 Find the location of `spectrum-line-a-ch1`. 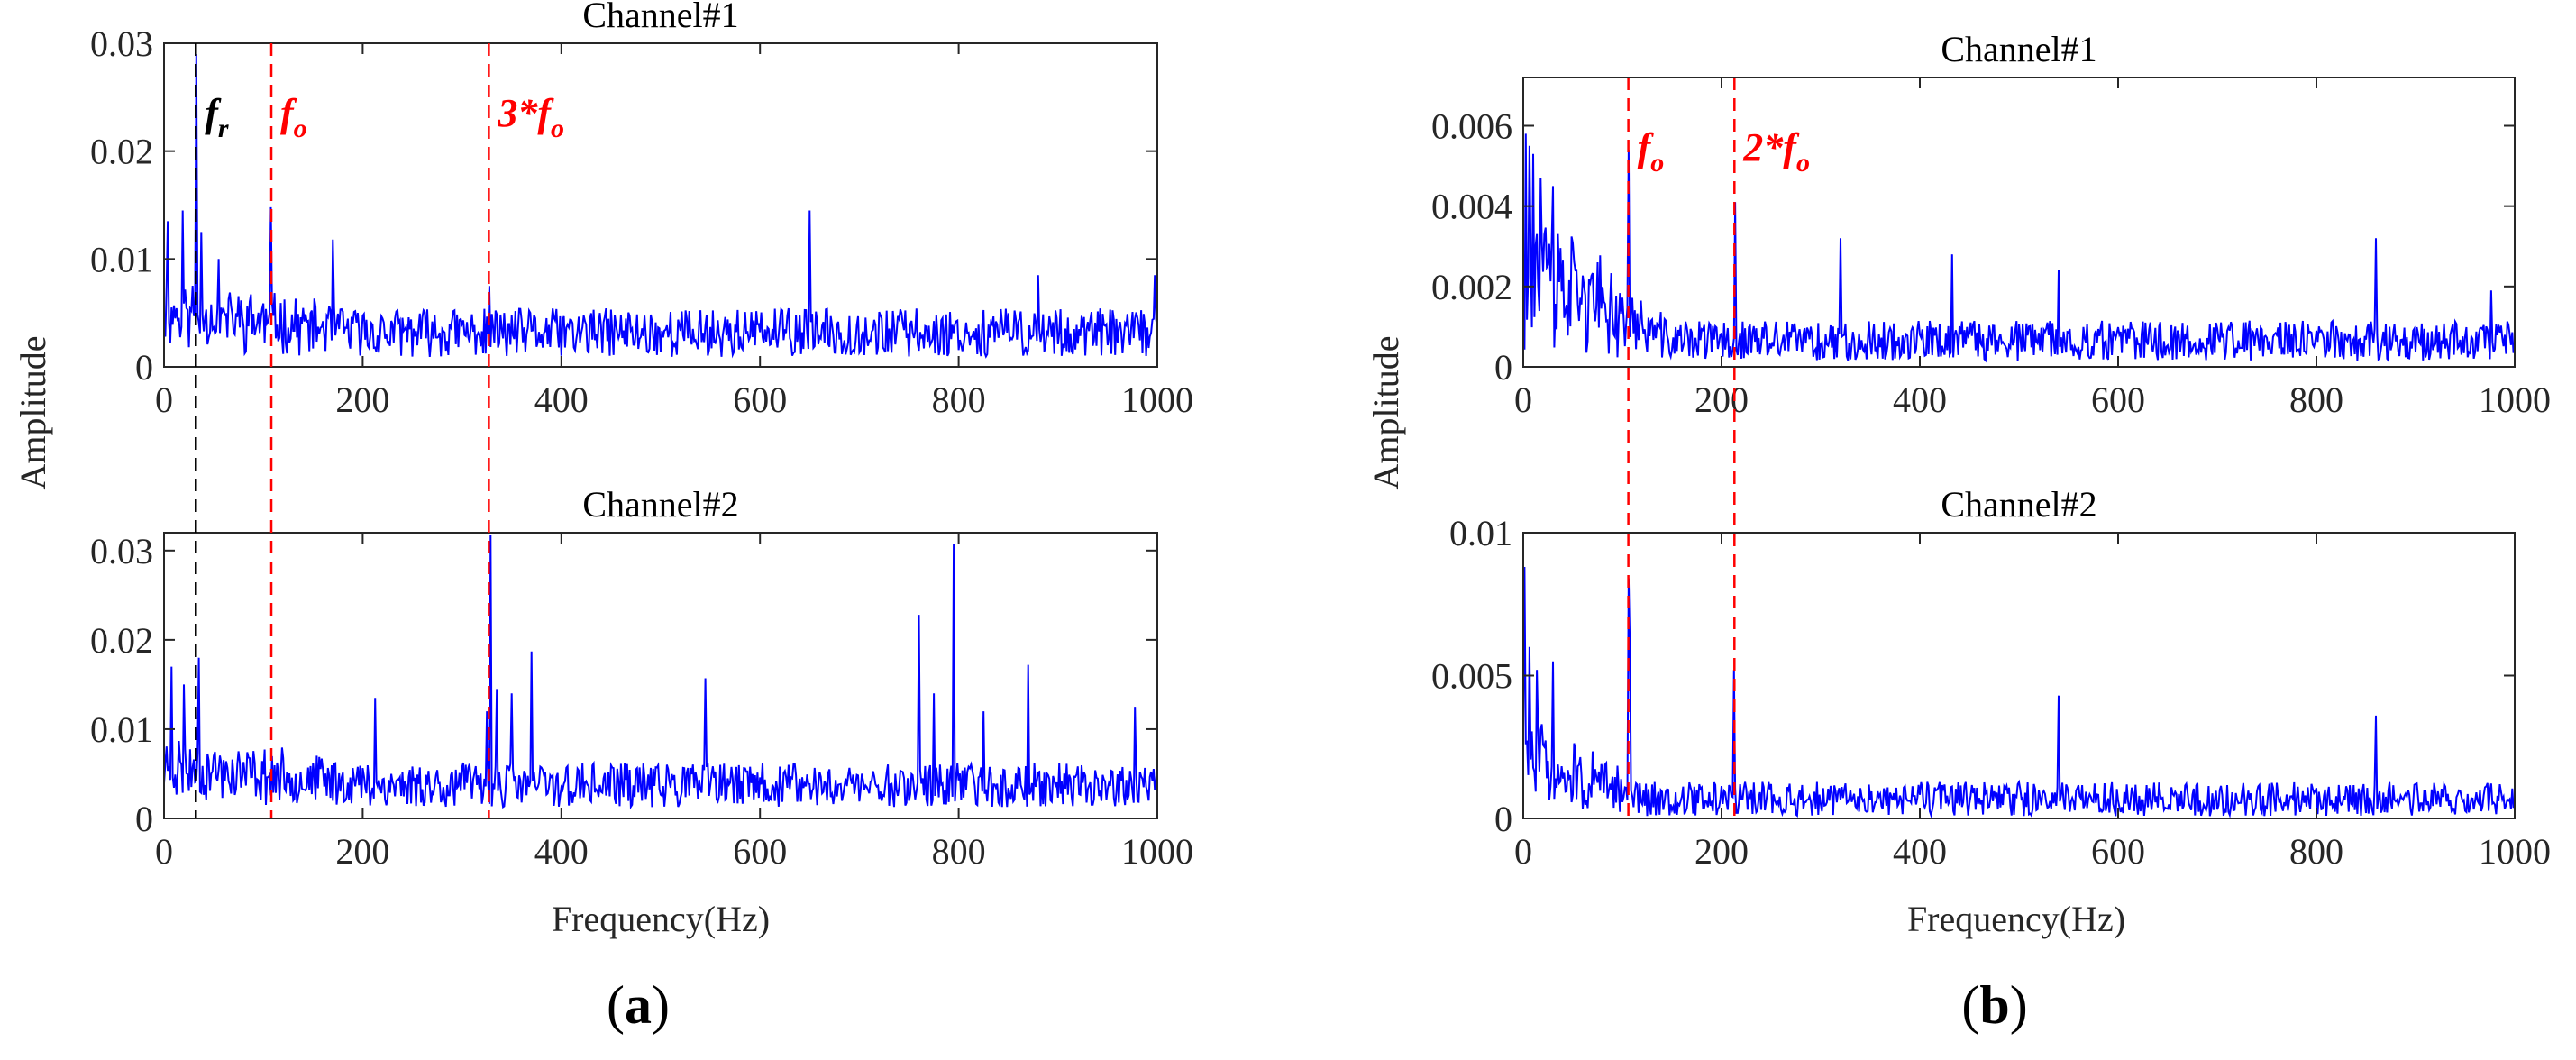

spectrum-line-a-ch1 is located at coordinates (660, 206).